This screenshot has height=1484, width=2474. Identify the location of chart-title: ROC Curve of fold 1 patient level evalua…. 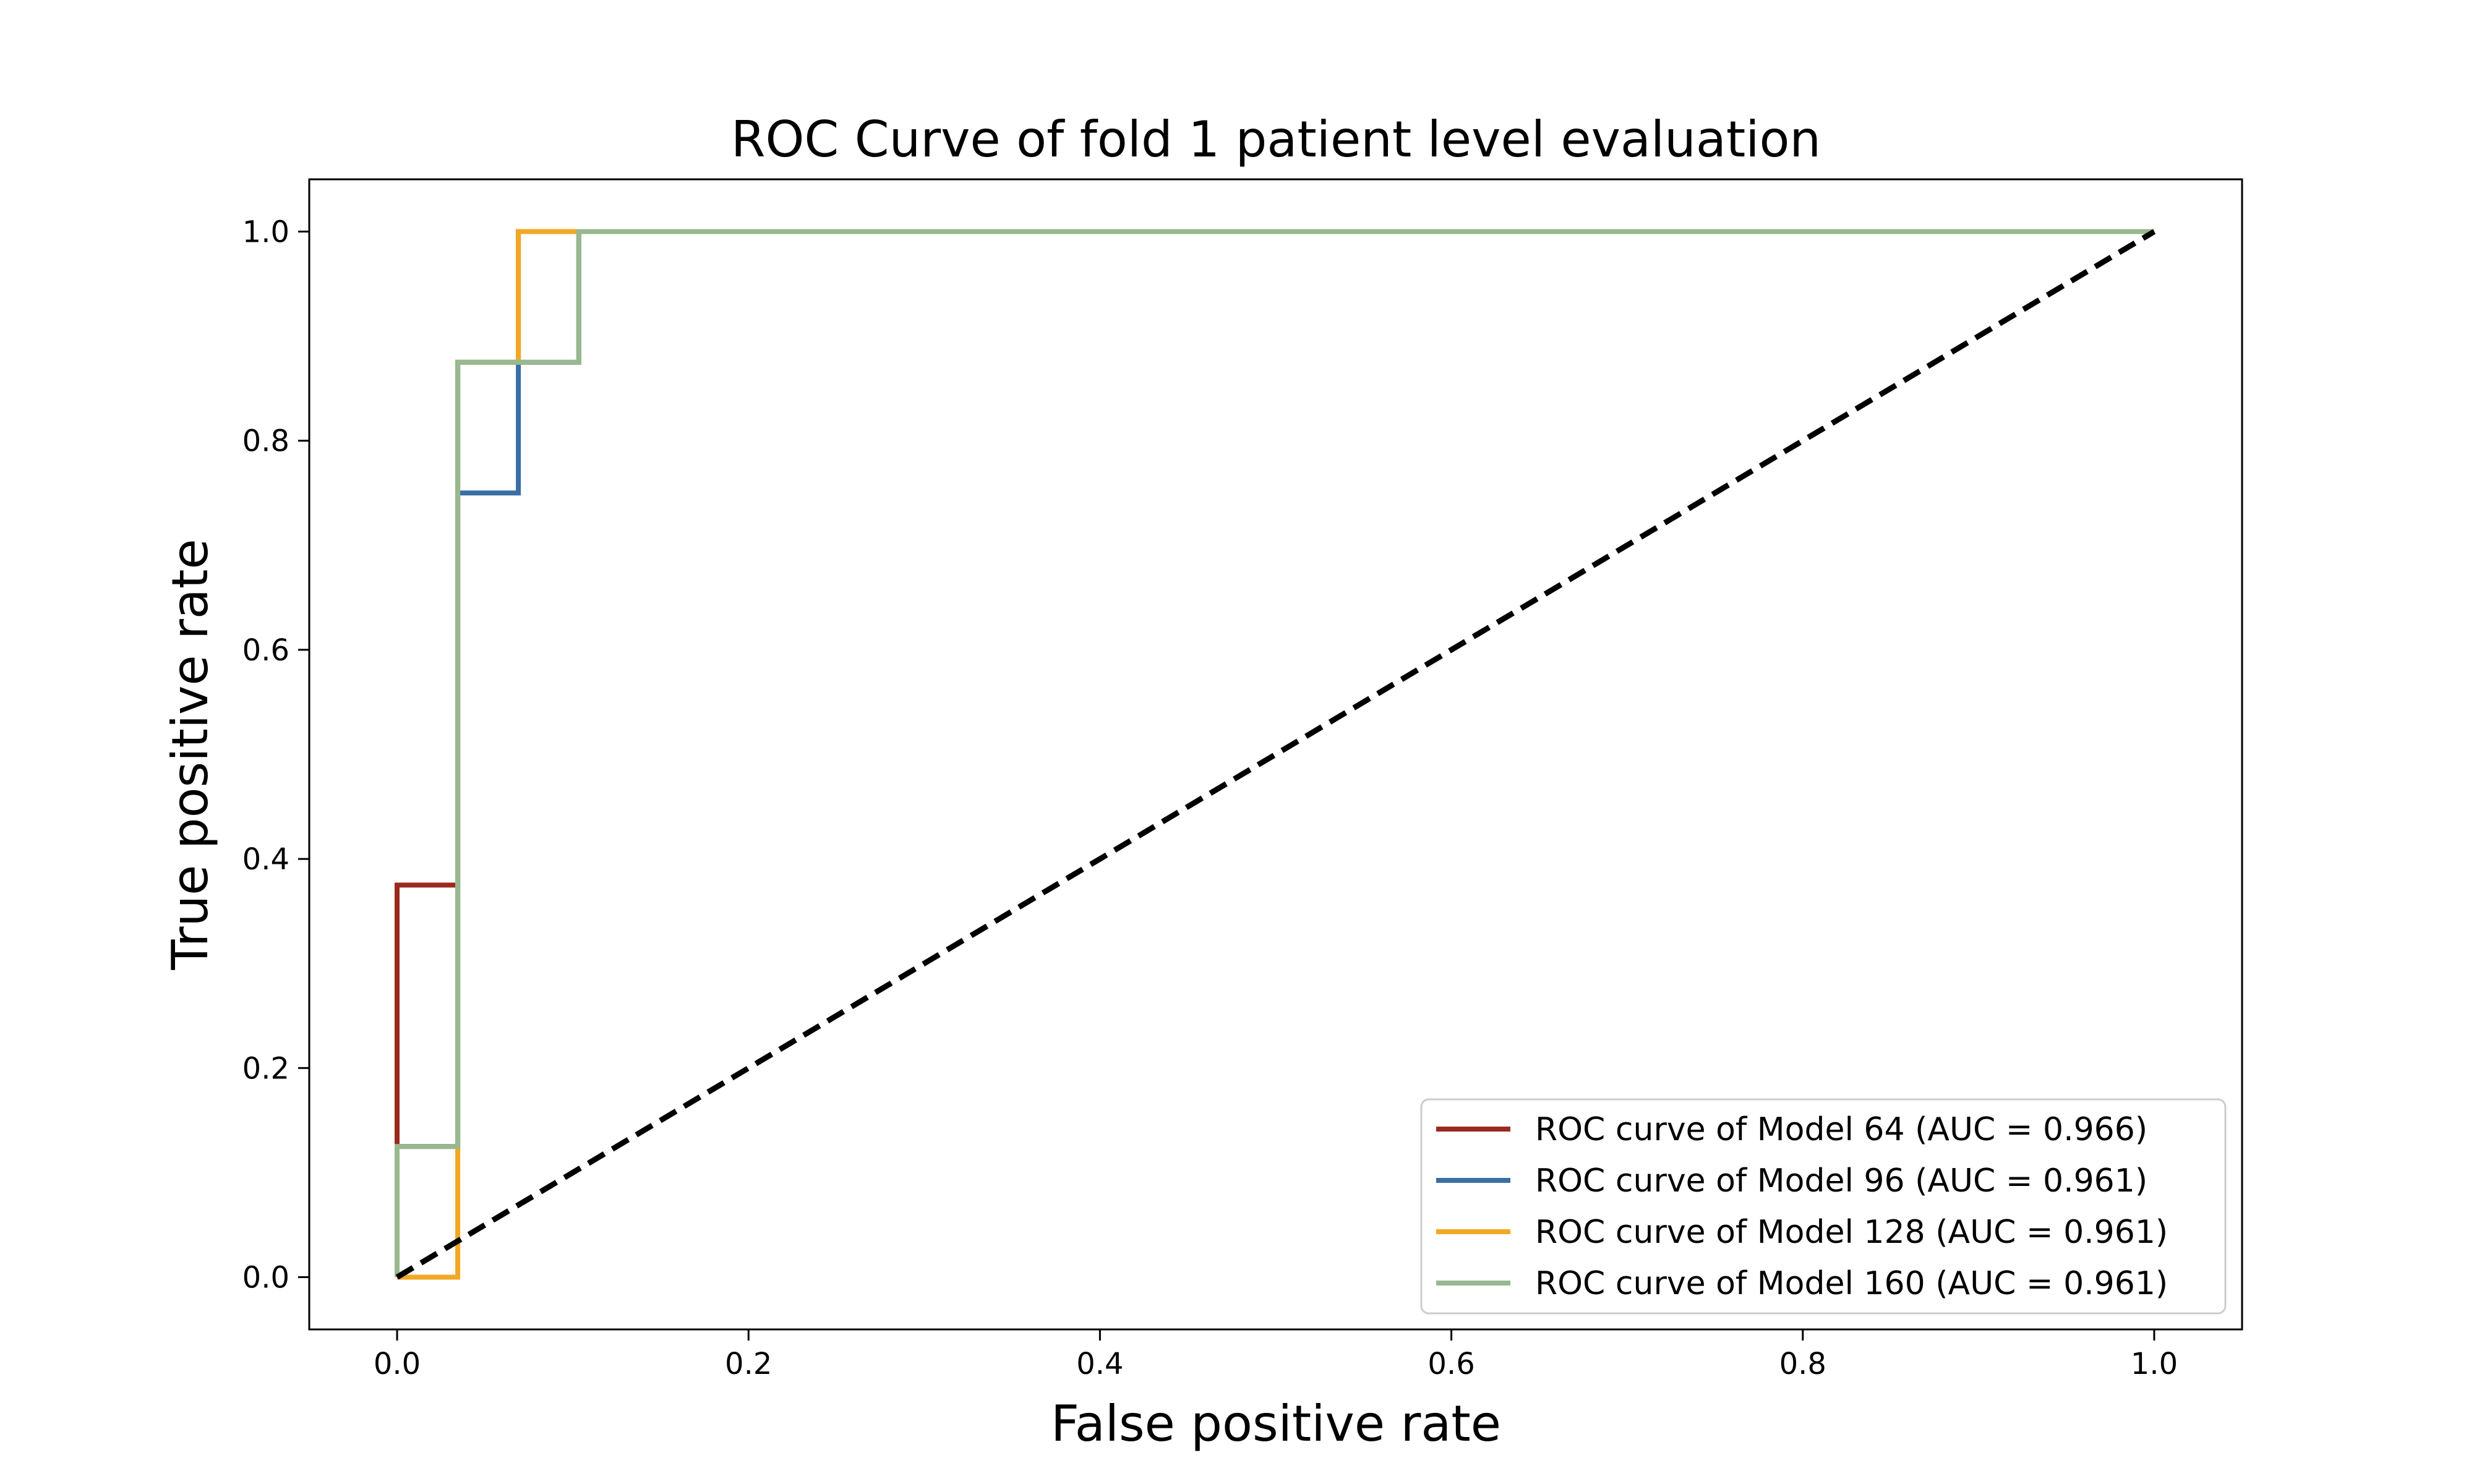
(1276, 139).